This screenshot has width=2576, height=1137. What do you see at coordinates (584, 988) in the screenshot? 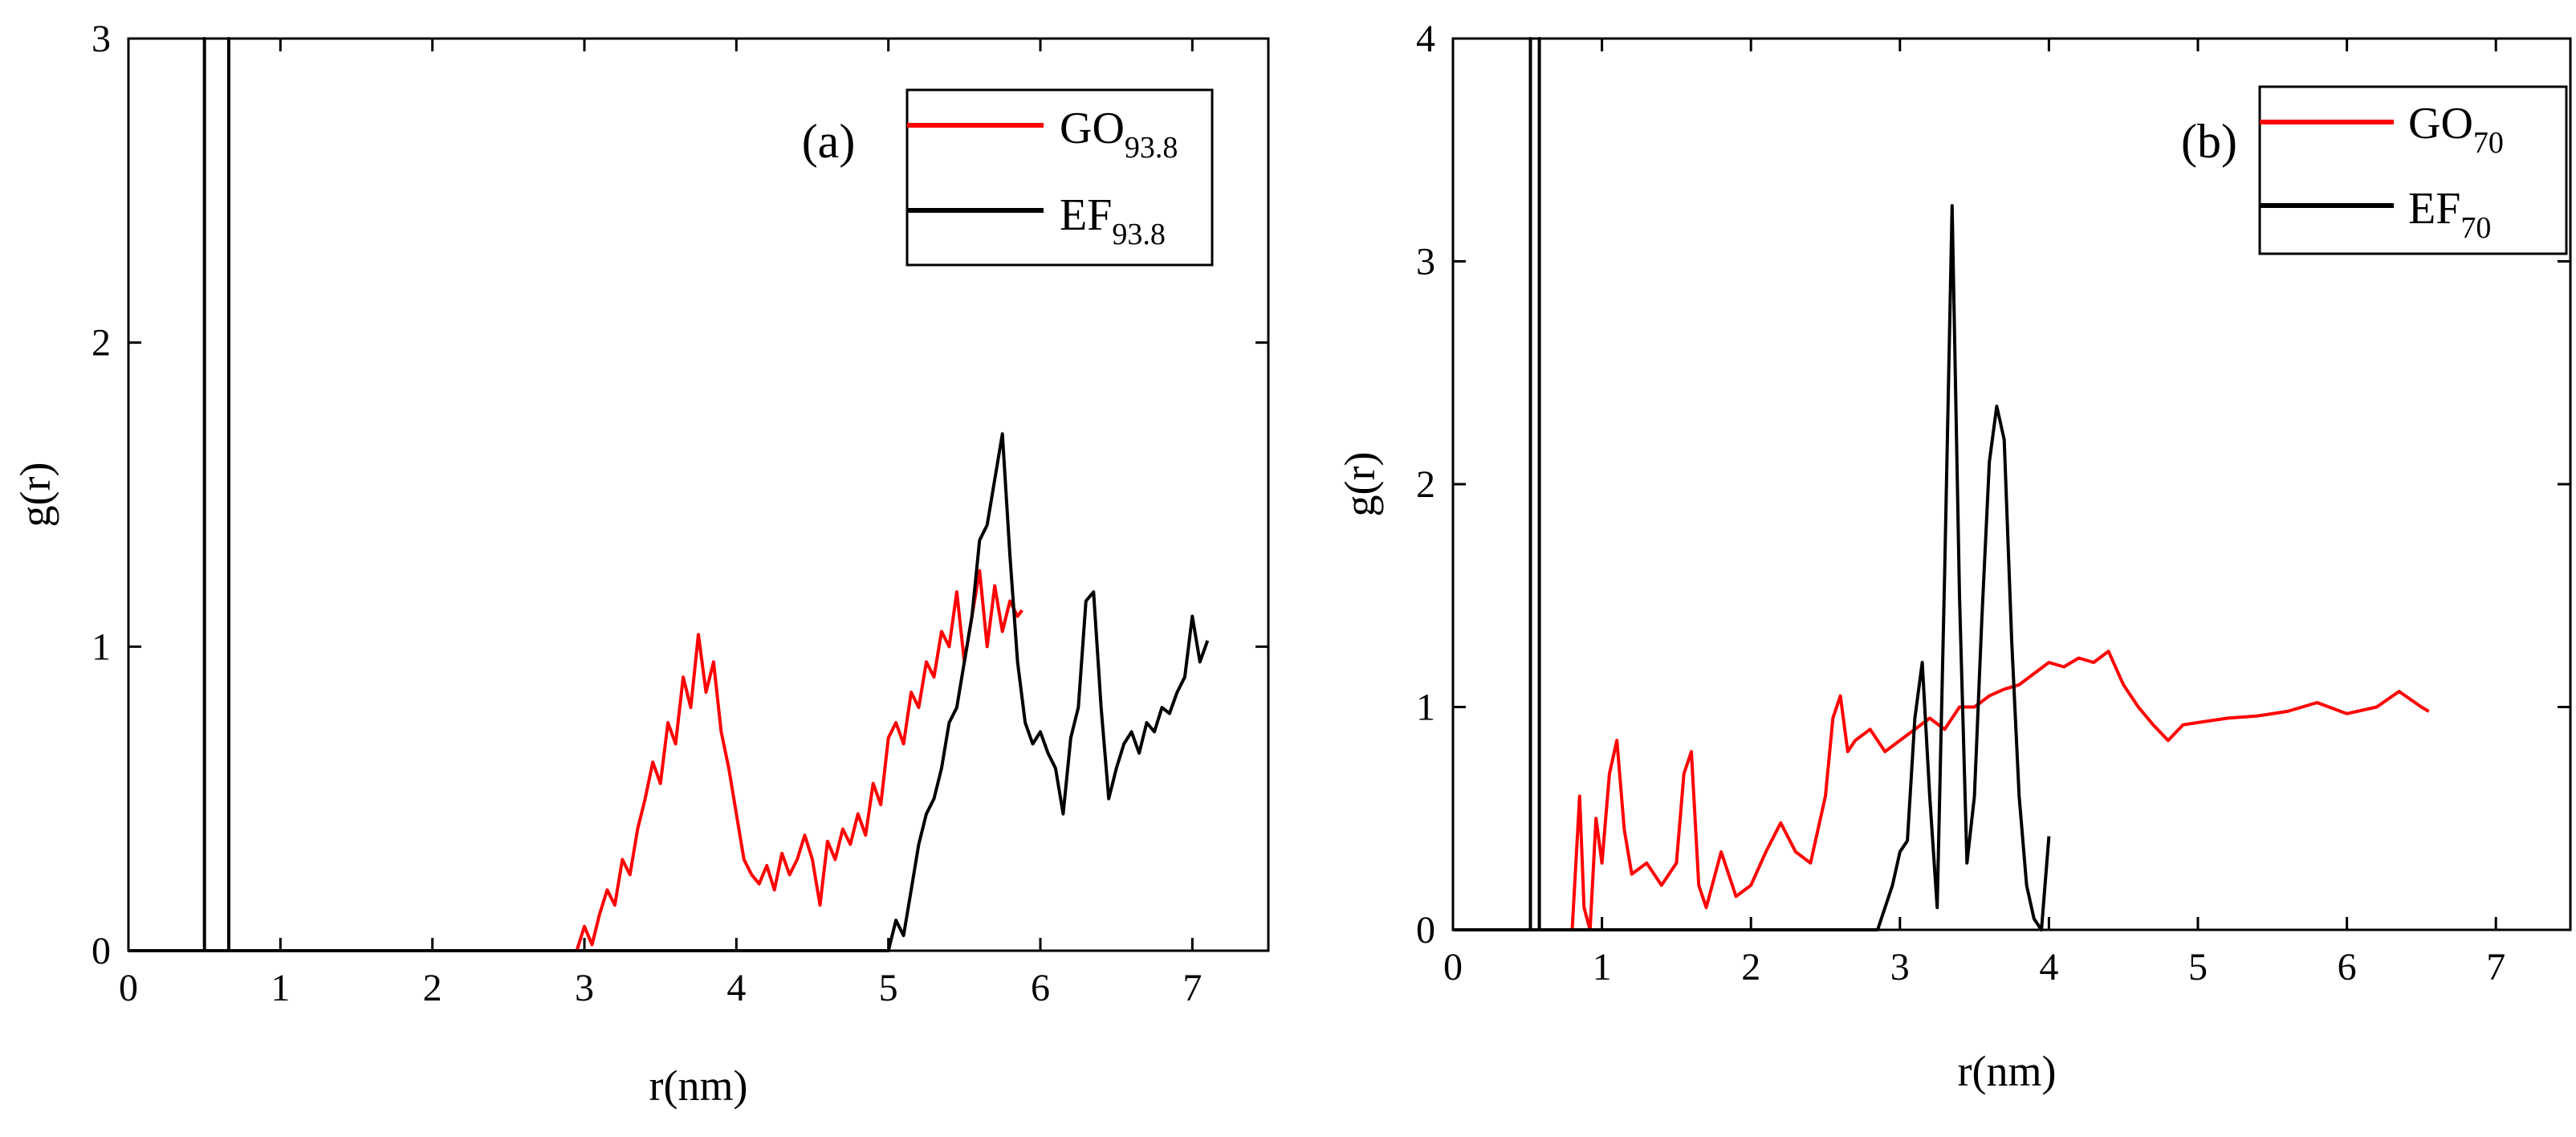
I see `panel-a-x-tick-label-3: 3` at bounding box center [584, 988].